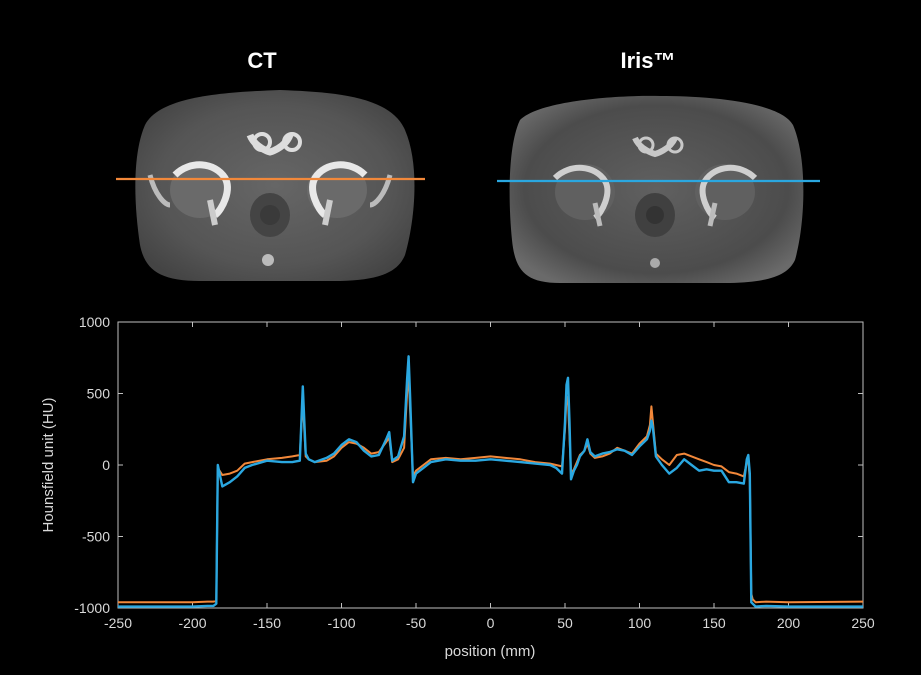 The width and height of the screenshot is (921, 675). I want to click on x-tick-label: 250, so click(863, 623).